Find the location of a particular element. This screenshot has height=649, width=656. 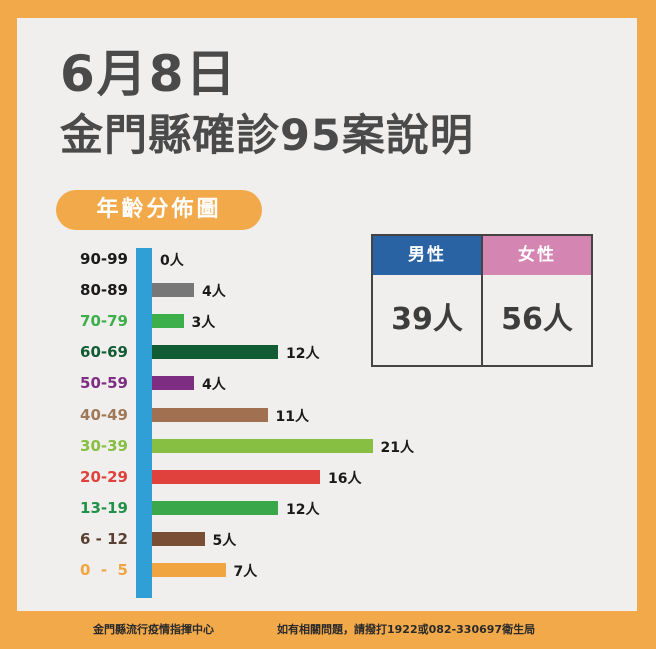

age-range-label: 13-19 is located at coordinates (104, 507).